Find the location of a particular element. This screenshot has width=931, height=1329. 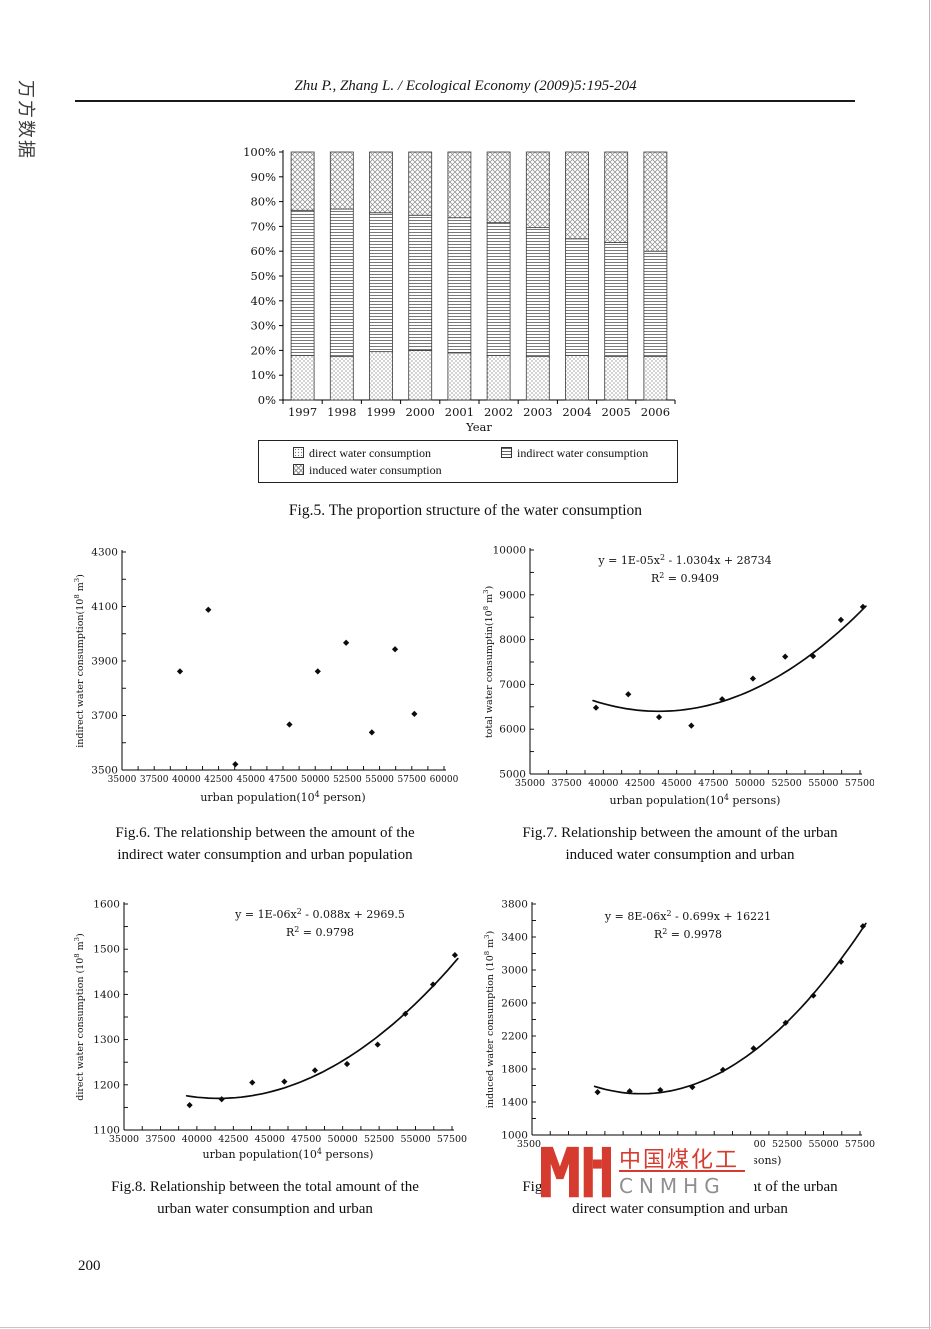

svg-text: 3400 is located at coordinates (514, 938).